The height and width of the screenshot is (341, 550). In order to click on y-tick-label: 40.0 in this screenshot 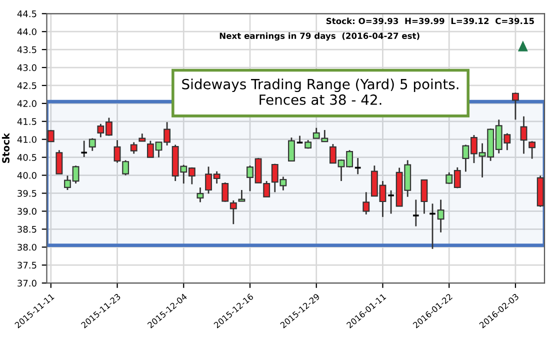, I will do `click(26, 175)`.